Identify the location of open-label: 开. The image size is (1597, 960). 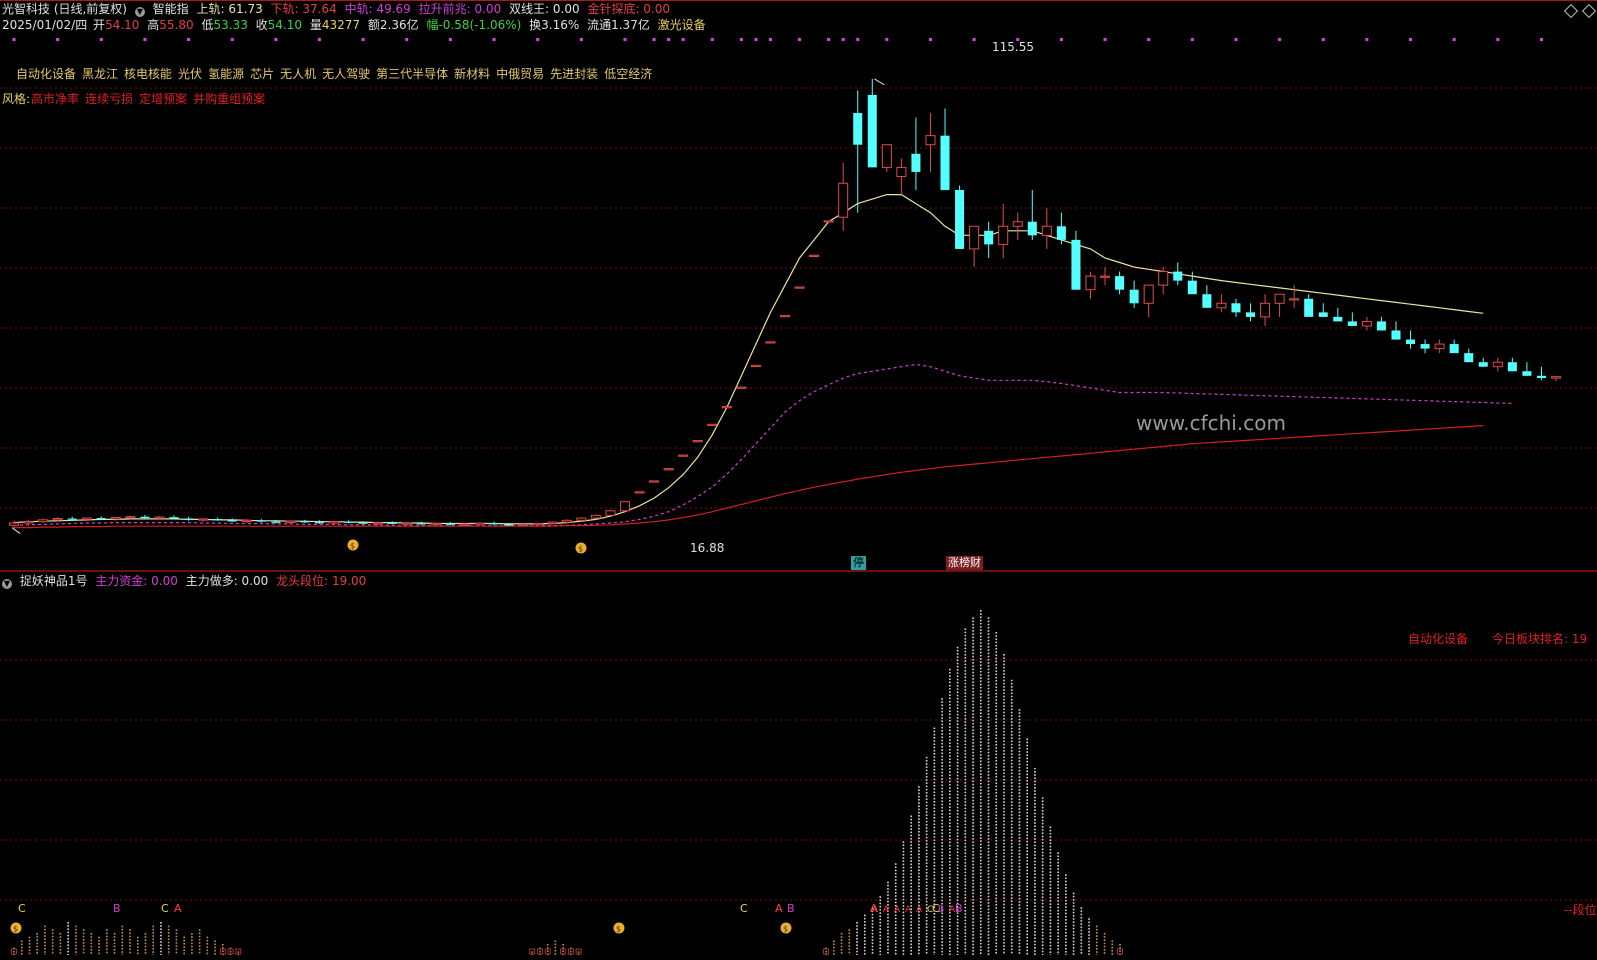
(99, 25).